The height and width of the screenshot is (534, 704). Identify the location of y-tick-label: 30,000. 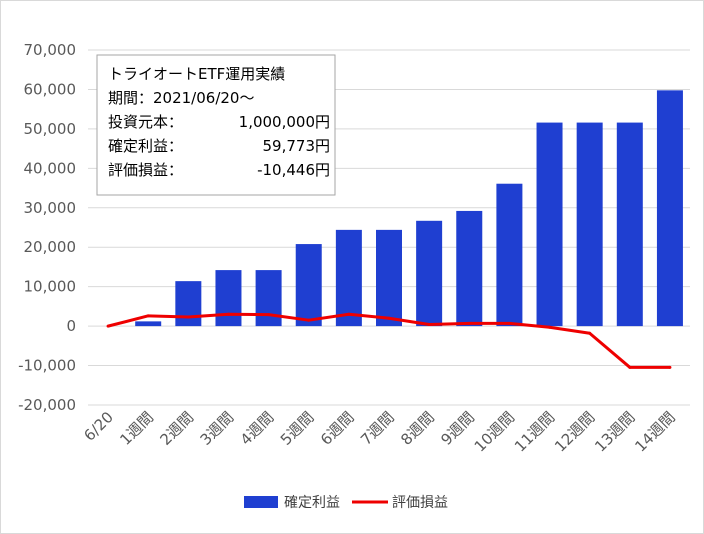
(50, 208).